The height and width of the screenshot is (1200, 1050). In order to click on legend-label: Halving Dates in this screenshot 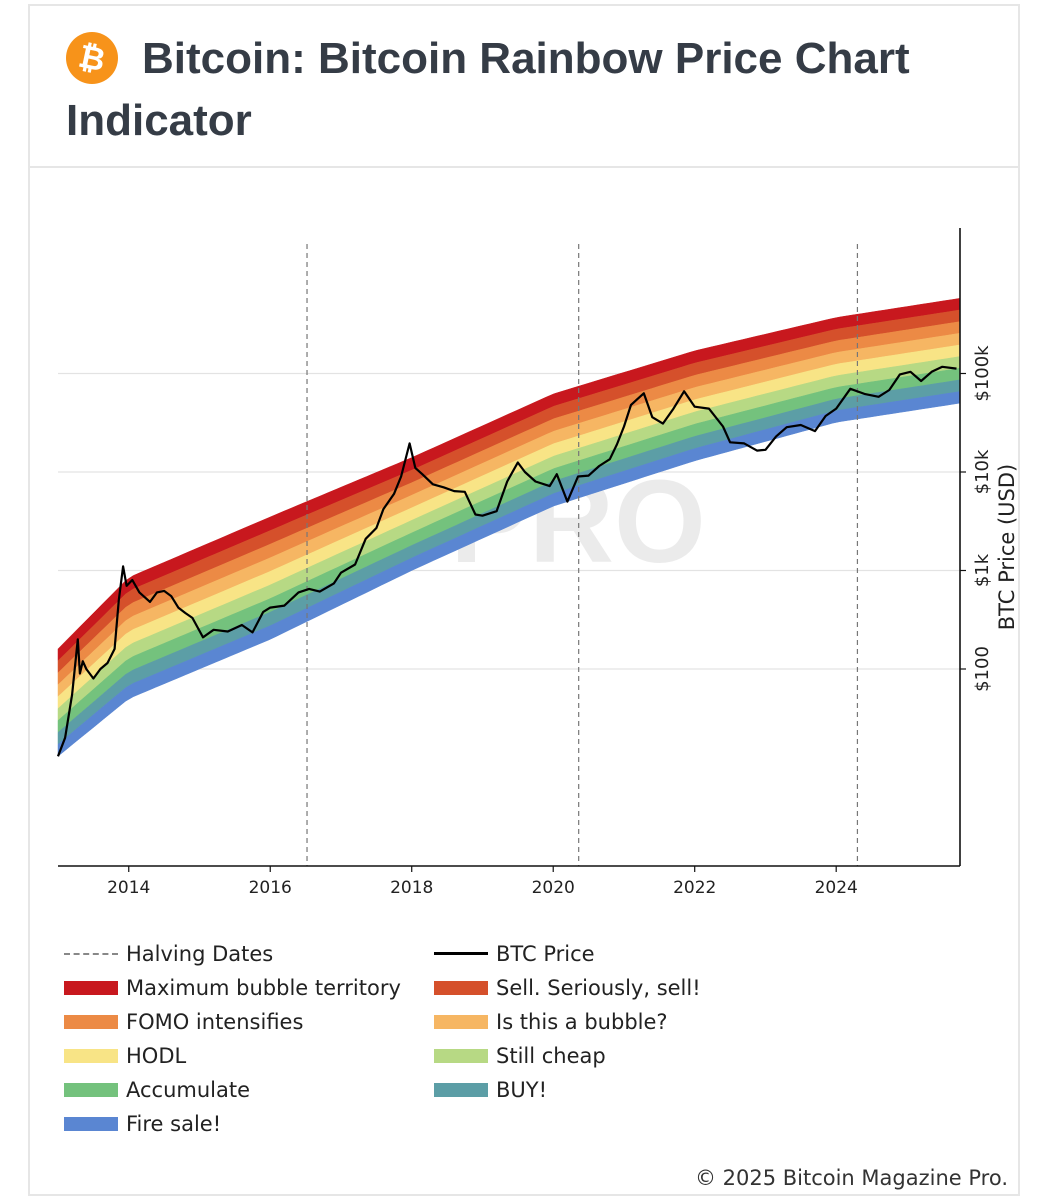, I will do `click(200, 954)`.